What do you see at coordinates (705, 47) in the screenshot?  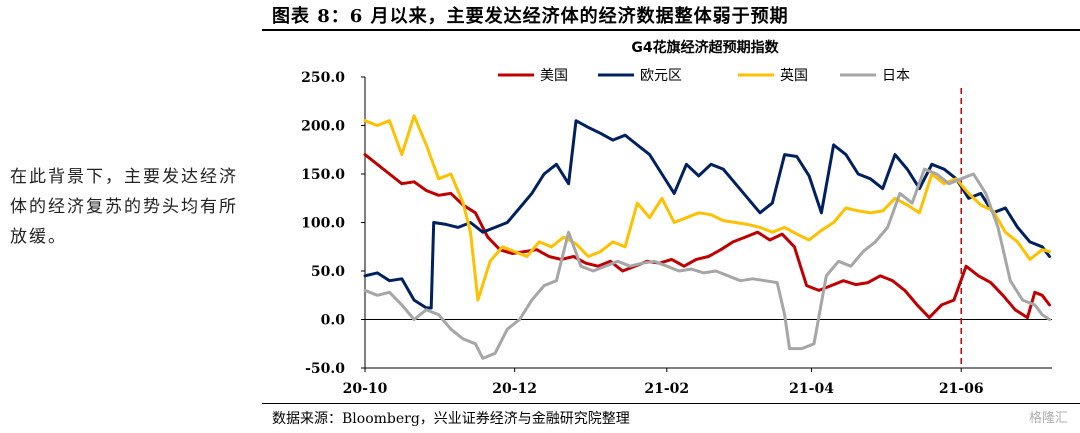 I see `chart-title: G4花旗经济超预期指数` at bounding box center [705, 47].